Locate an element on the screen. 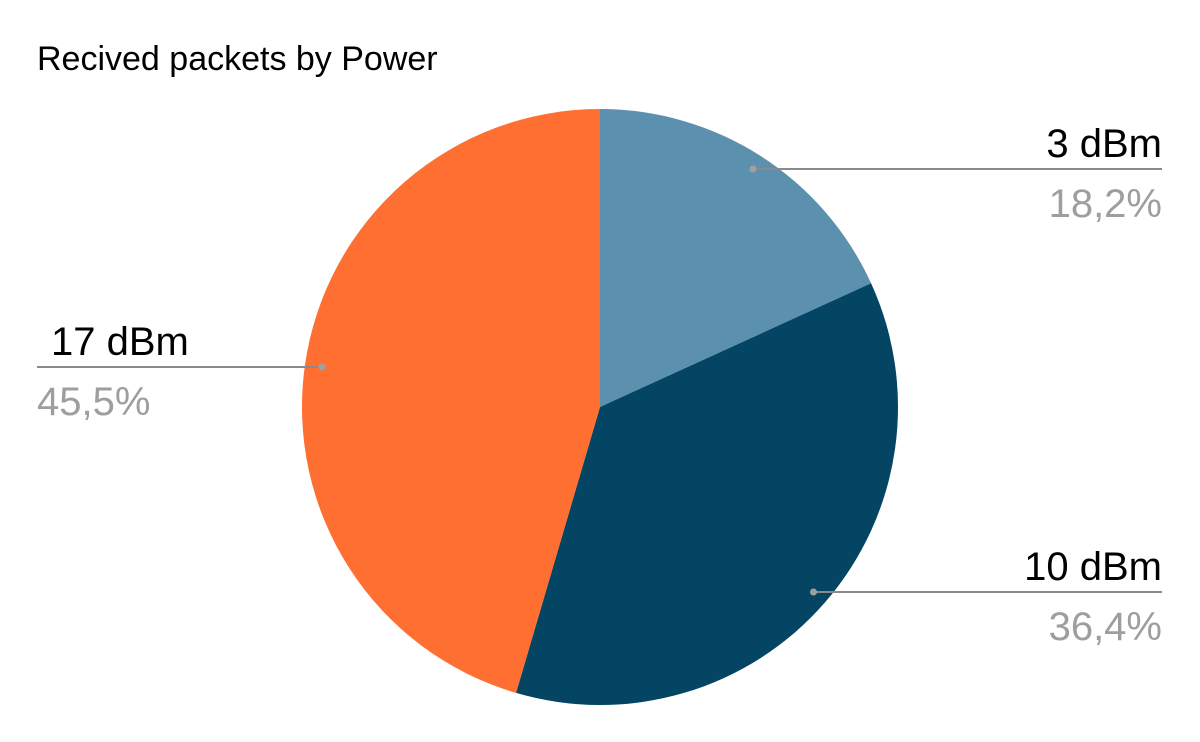  slice-percent-2: 36,4% is located at coordinates (1105, 627).